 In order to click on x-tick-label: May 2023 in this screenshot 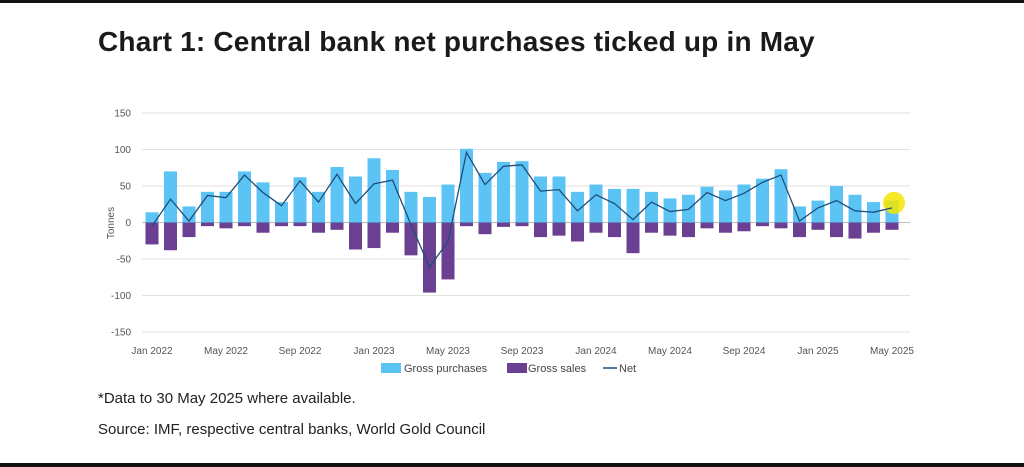, I will do `click(448, 351)`.